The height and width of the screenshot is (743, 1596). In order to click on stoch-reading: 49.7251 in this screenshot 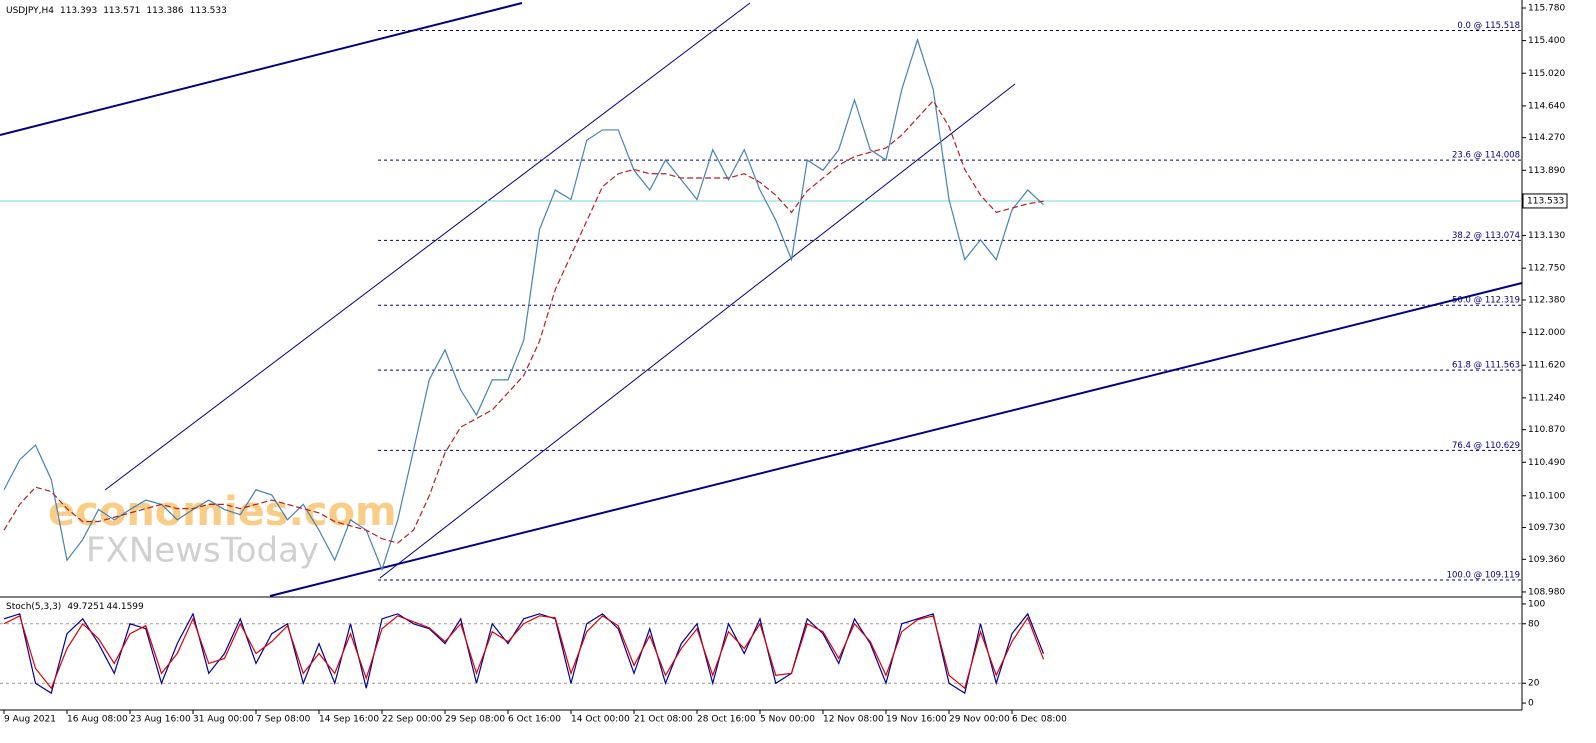, I will do `click(85, 607)`.